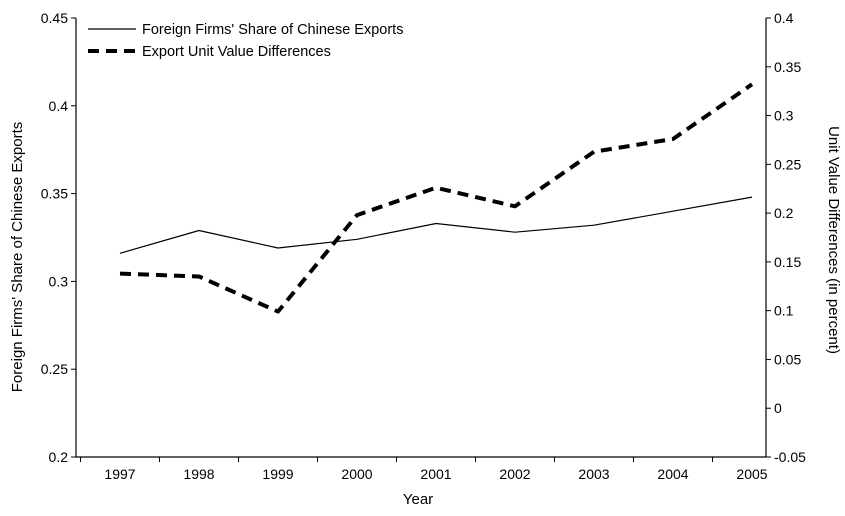  I want to click on y-left-tick-label: 0.3, so click(59, 281).